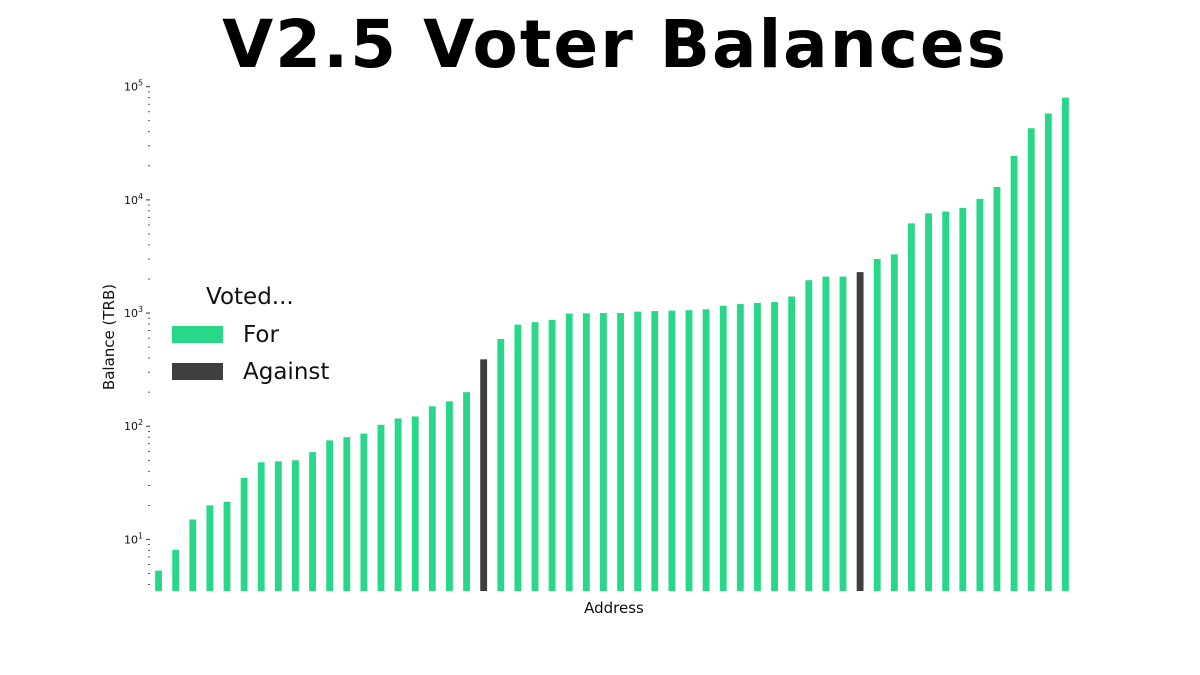 This screenshot has height=675, width=1200. What do you see at coordinates (261, 334) in the screenshot?
I see `legend-label-for: For` at bounding box center [261, 334].